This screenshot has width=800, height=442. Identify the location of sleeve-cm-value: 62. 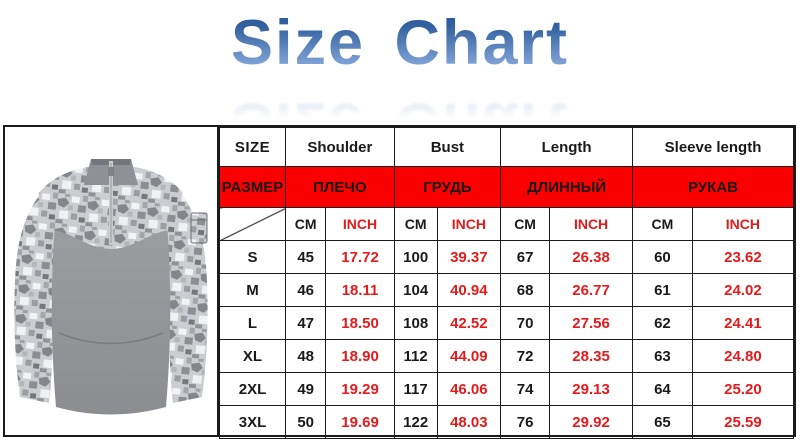
(662, 323).